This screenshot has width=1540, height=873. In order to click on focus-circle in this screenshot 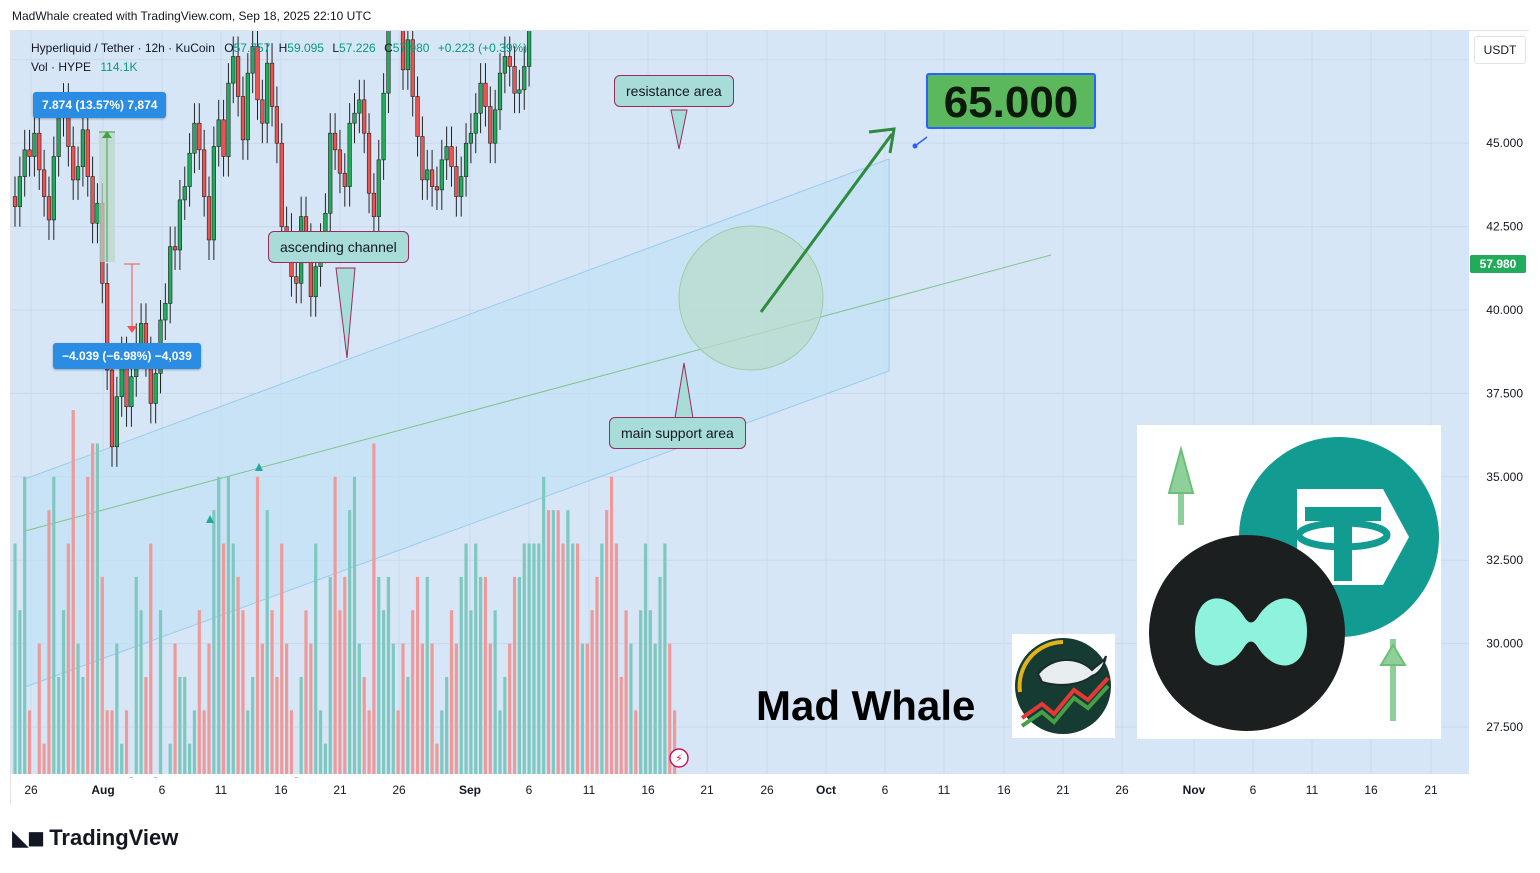, I will do `click(751, 298)`.